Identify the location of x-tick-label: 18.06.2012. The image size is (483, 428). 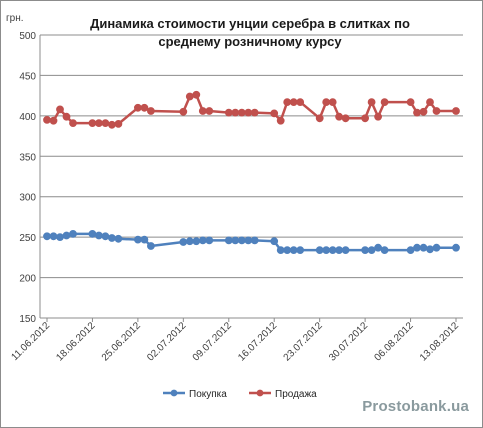
(75, 341).